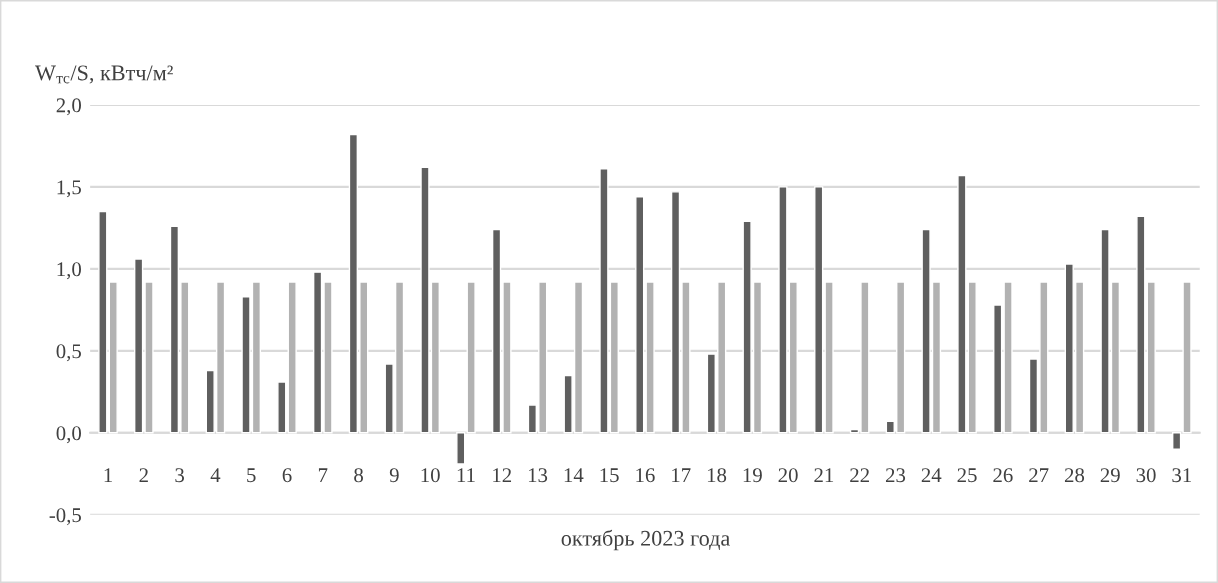 The height and width of the screenshot is (583, 1218). What do you see at coordinates (1003, 475) in the screenshot?
I see `x-tick-label: 26` at bounding box center [1003, 475].